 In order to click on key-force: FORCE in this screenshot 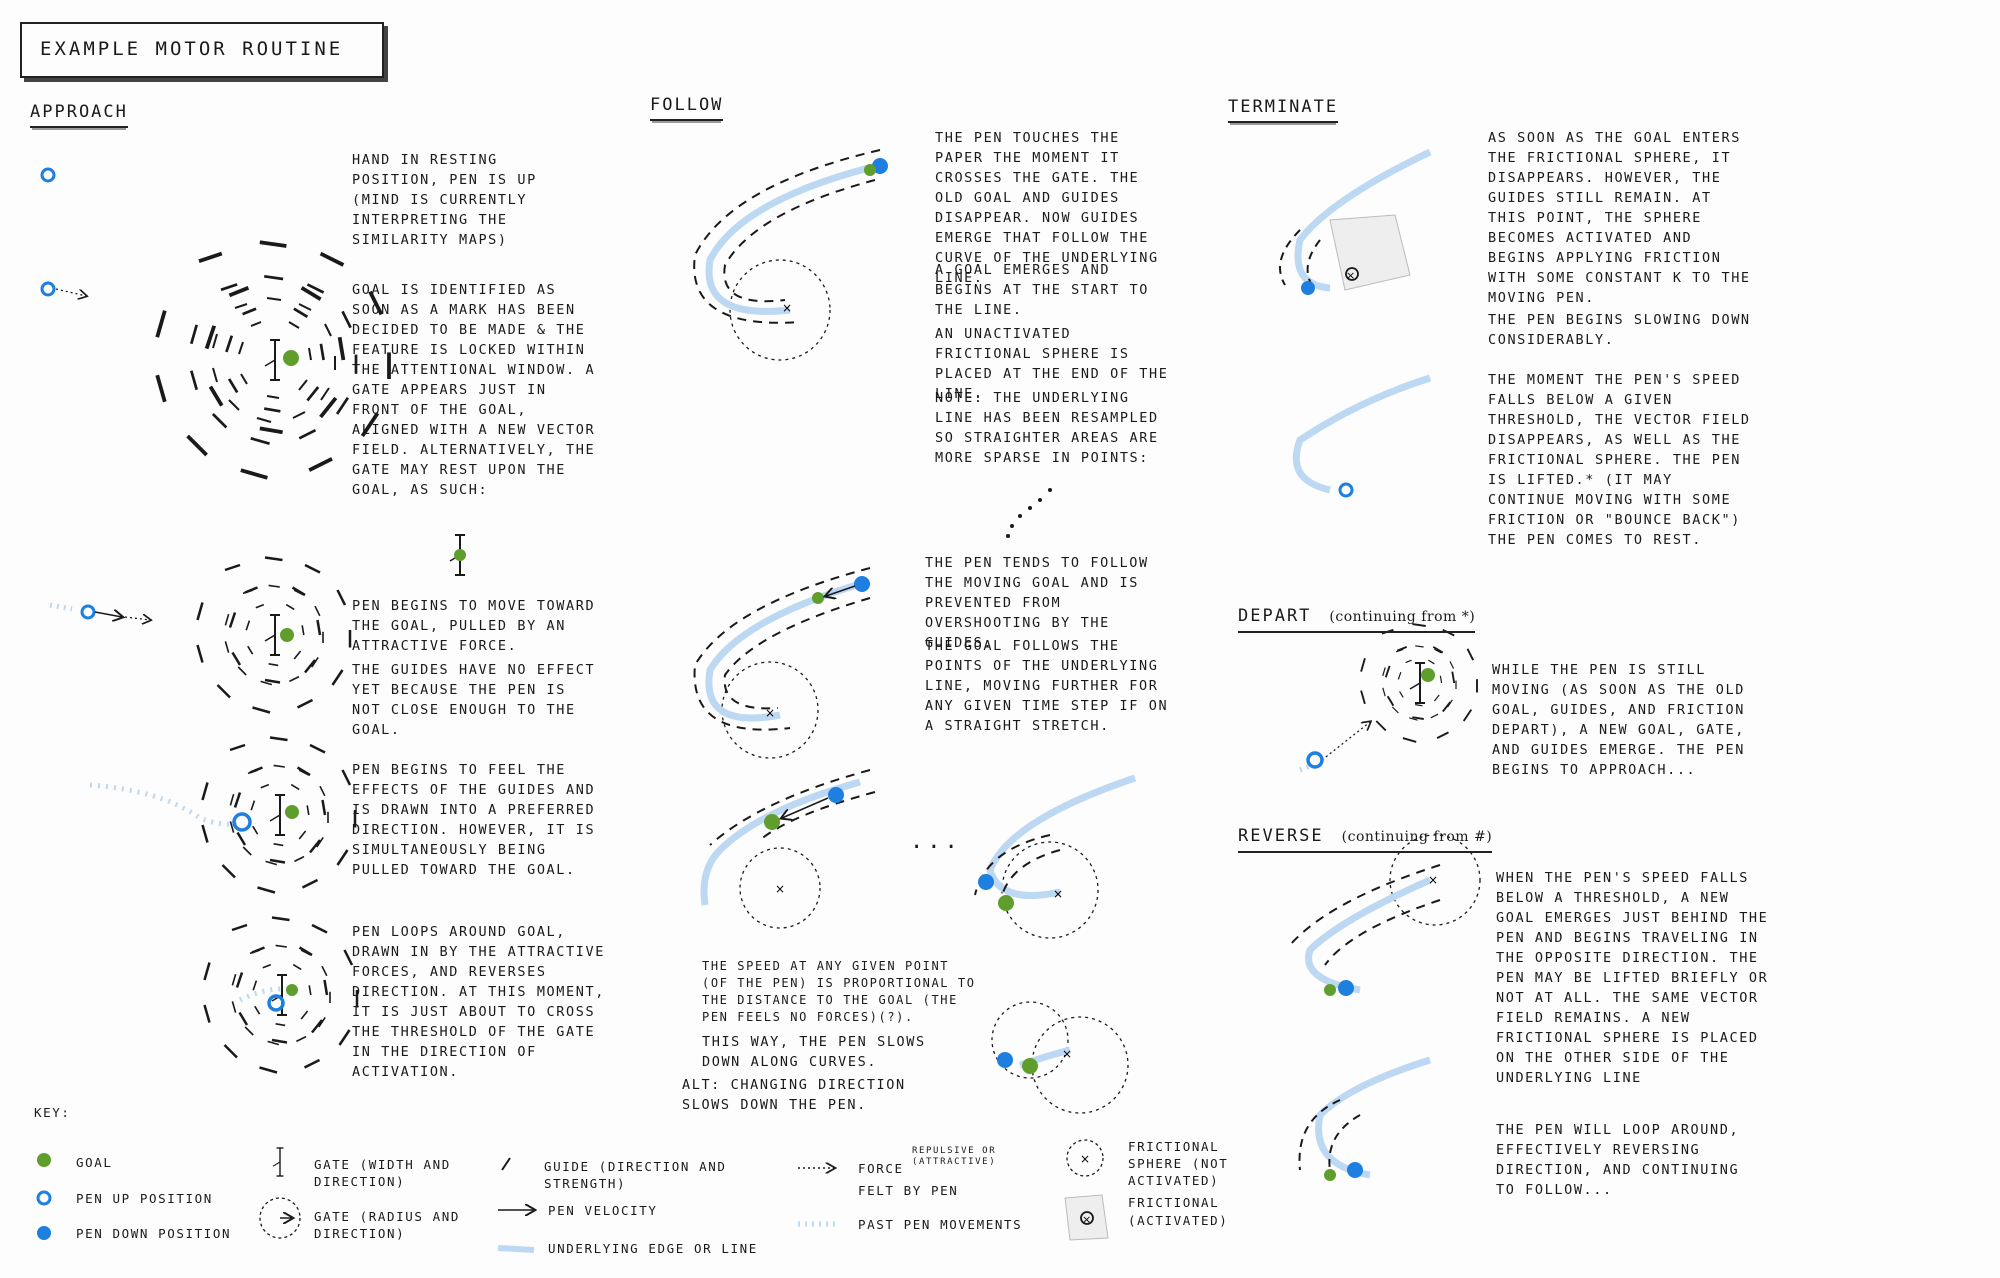, I will do `click(881, 1168)`.